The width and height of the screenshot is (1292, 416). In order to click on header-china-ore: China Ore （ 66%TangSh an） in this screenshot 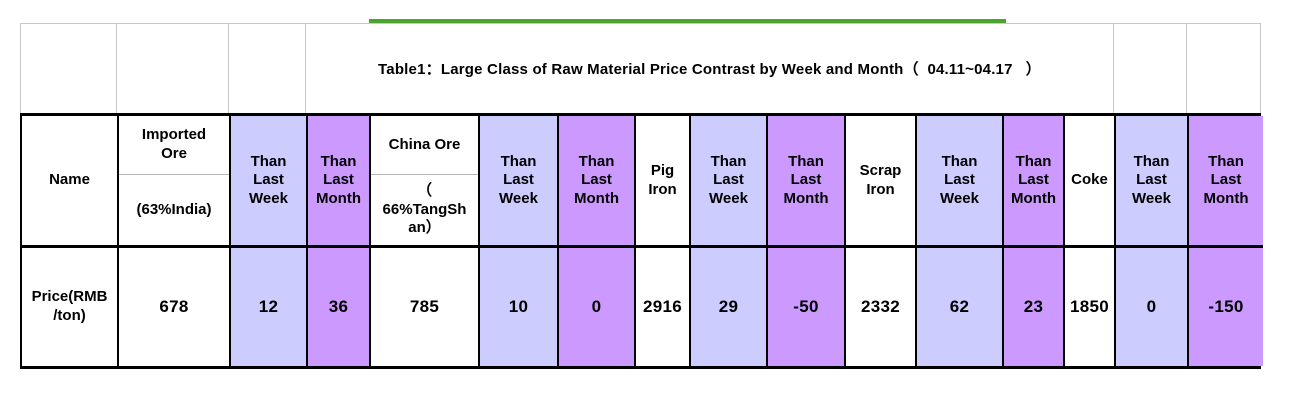, I will do `click(425, 182)`.